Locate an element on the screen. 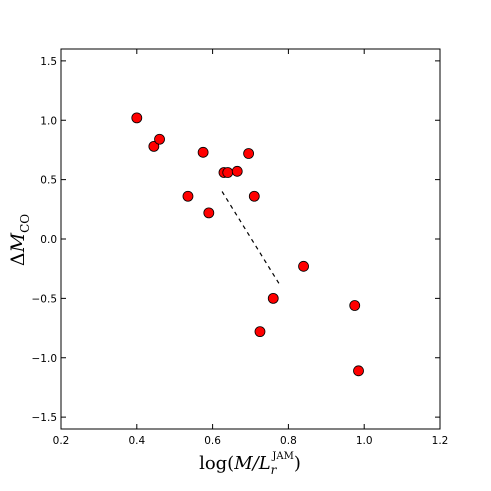 The height and width of the screenshot is (491, 491). x-tick-label: 0.4 is located at coordinates (136, 441).